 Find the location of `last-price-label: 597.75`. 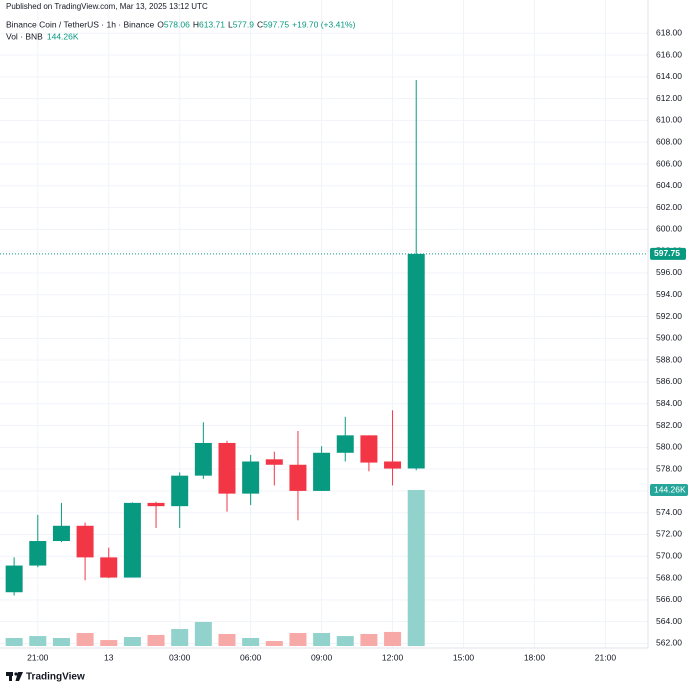

last-price-label: 597.75 is located at coordinates (667, 253).